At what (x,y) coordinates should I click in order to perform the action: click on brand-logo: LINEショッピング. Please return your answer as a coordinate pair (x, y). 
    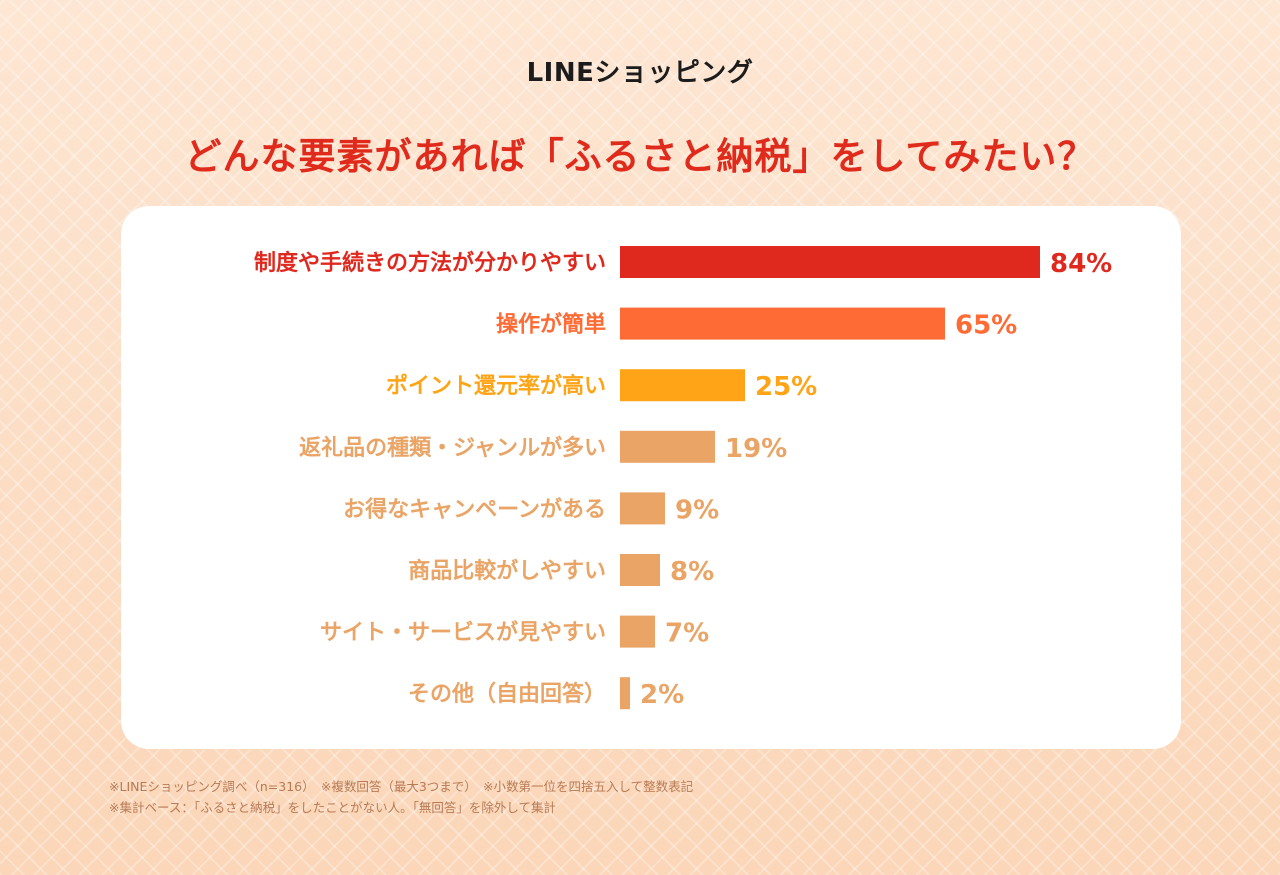
    Looking at the image, I should click on (640, 73).